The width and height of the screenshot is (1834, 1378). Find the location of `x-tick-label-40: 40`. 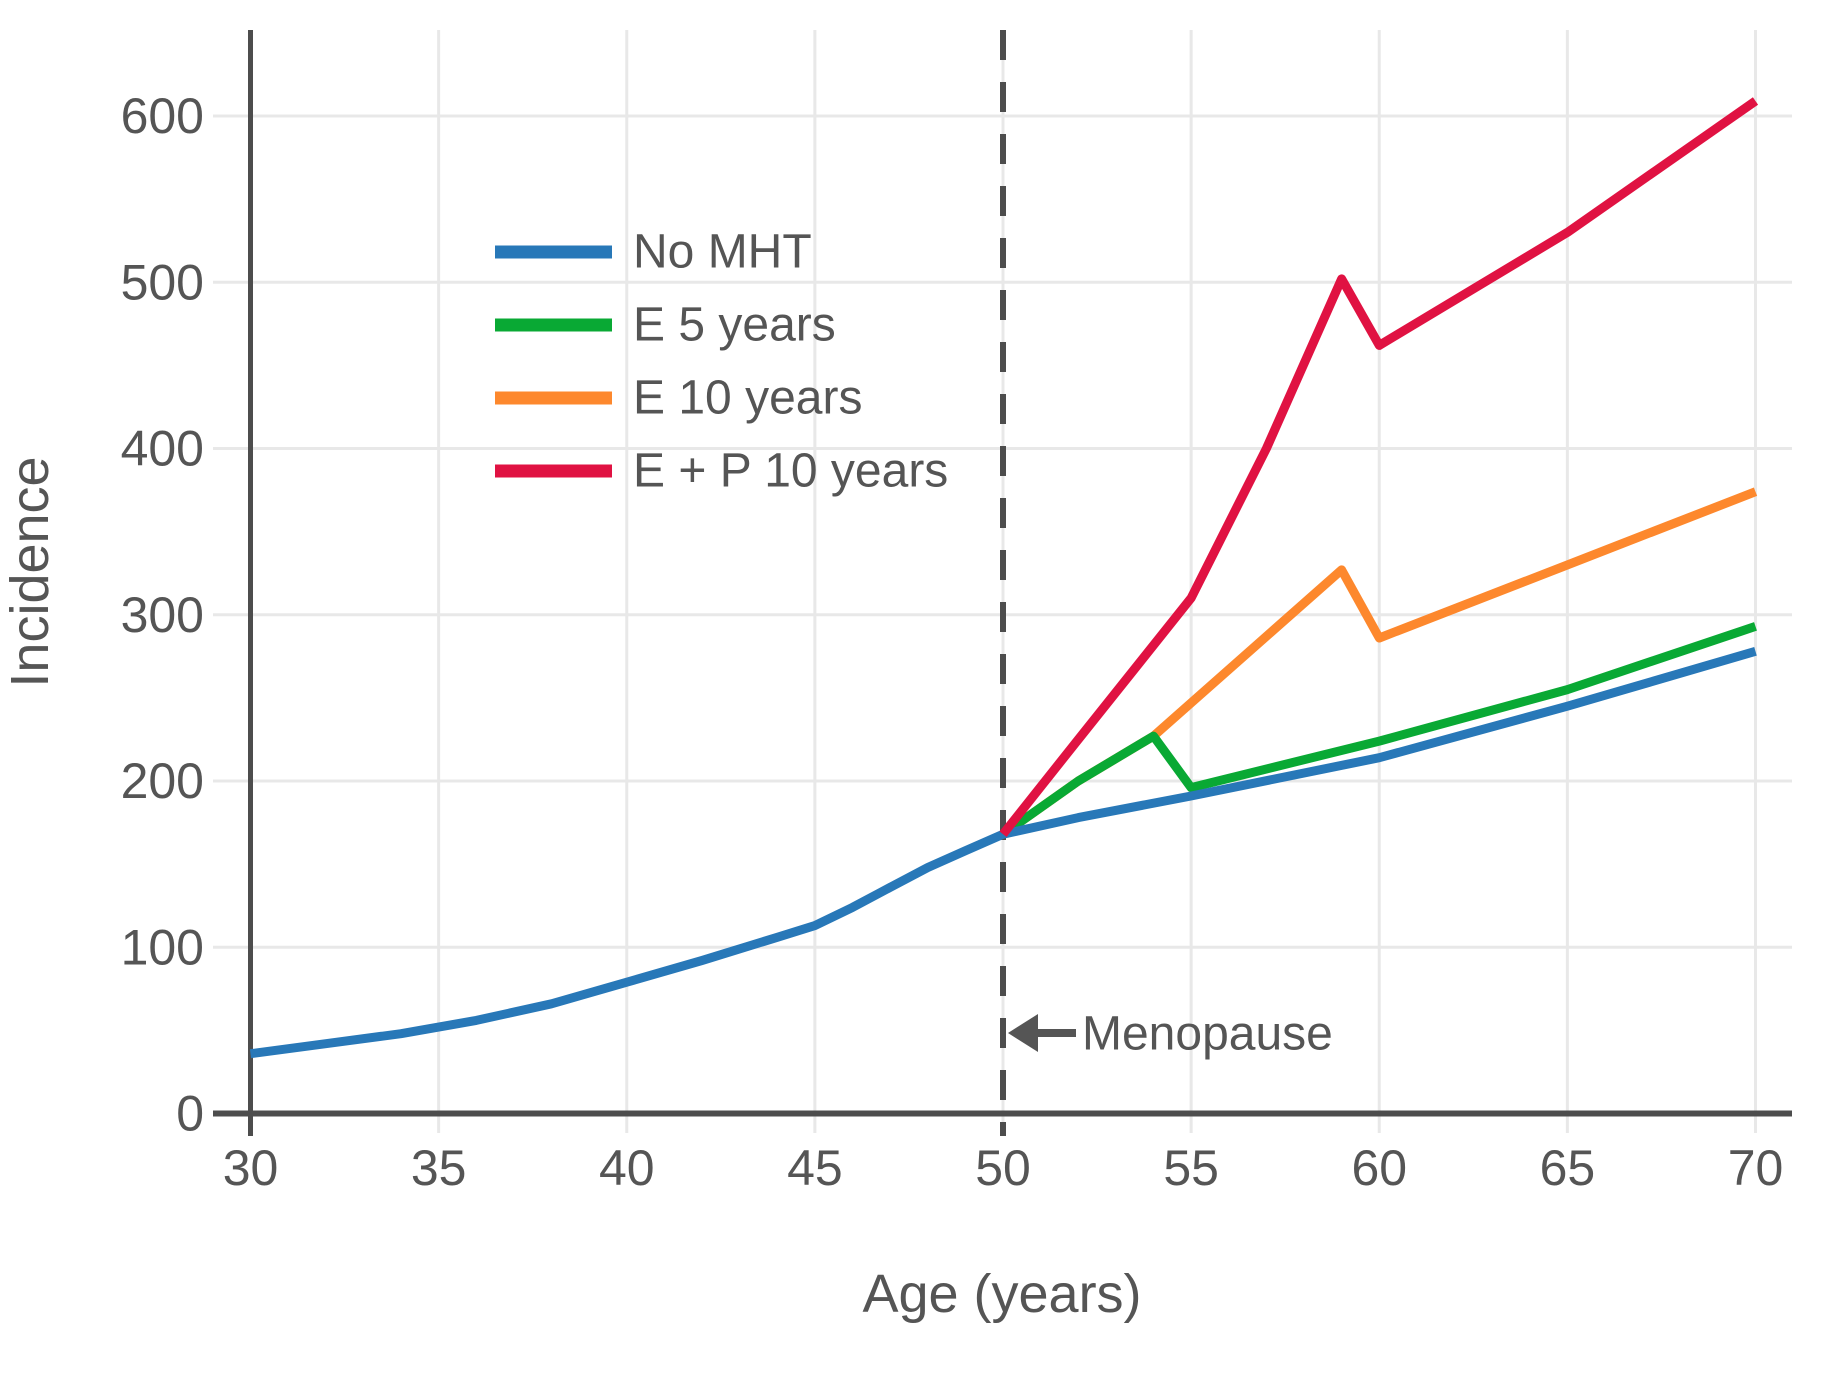

x-tick-label-40: 40 is located at coordinates (627, 1168).